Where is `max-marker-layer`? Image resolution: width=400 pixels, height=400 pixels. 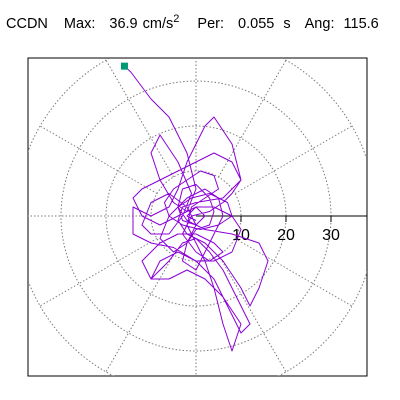 max-marker-layer is located at coordinates (124, 66).